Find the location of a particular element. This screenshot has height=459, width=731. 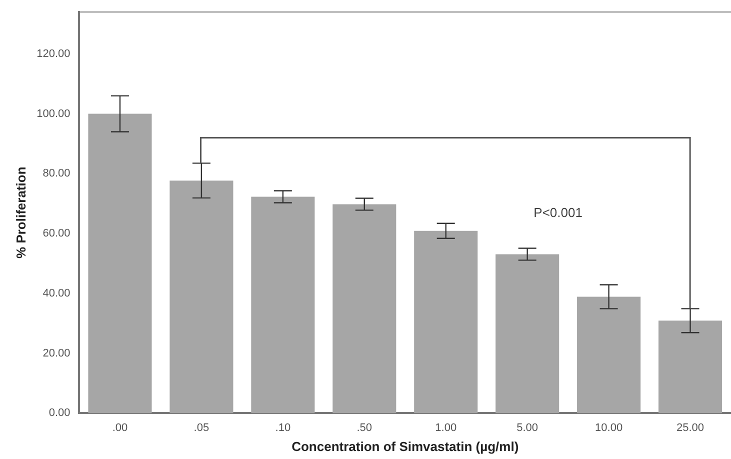

x-tick-label: 1.00 is located at coordinates (446, 428).